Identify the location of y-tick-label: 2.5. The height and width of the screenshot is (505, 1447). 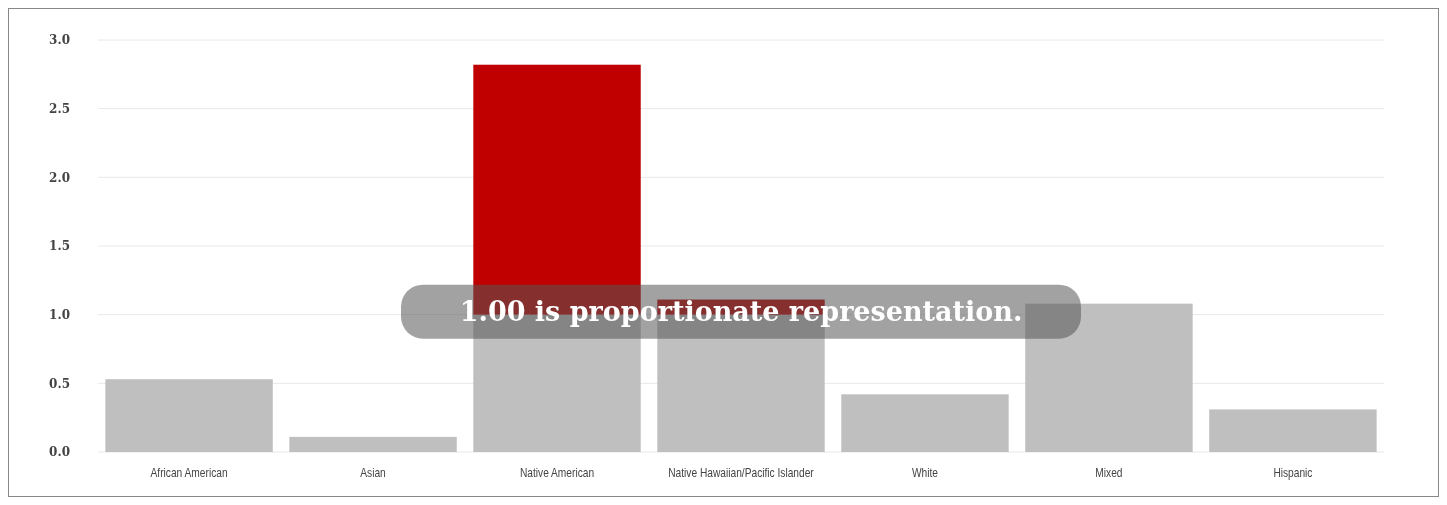
(59, 108).